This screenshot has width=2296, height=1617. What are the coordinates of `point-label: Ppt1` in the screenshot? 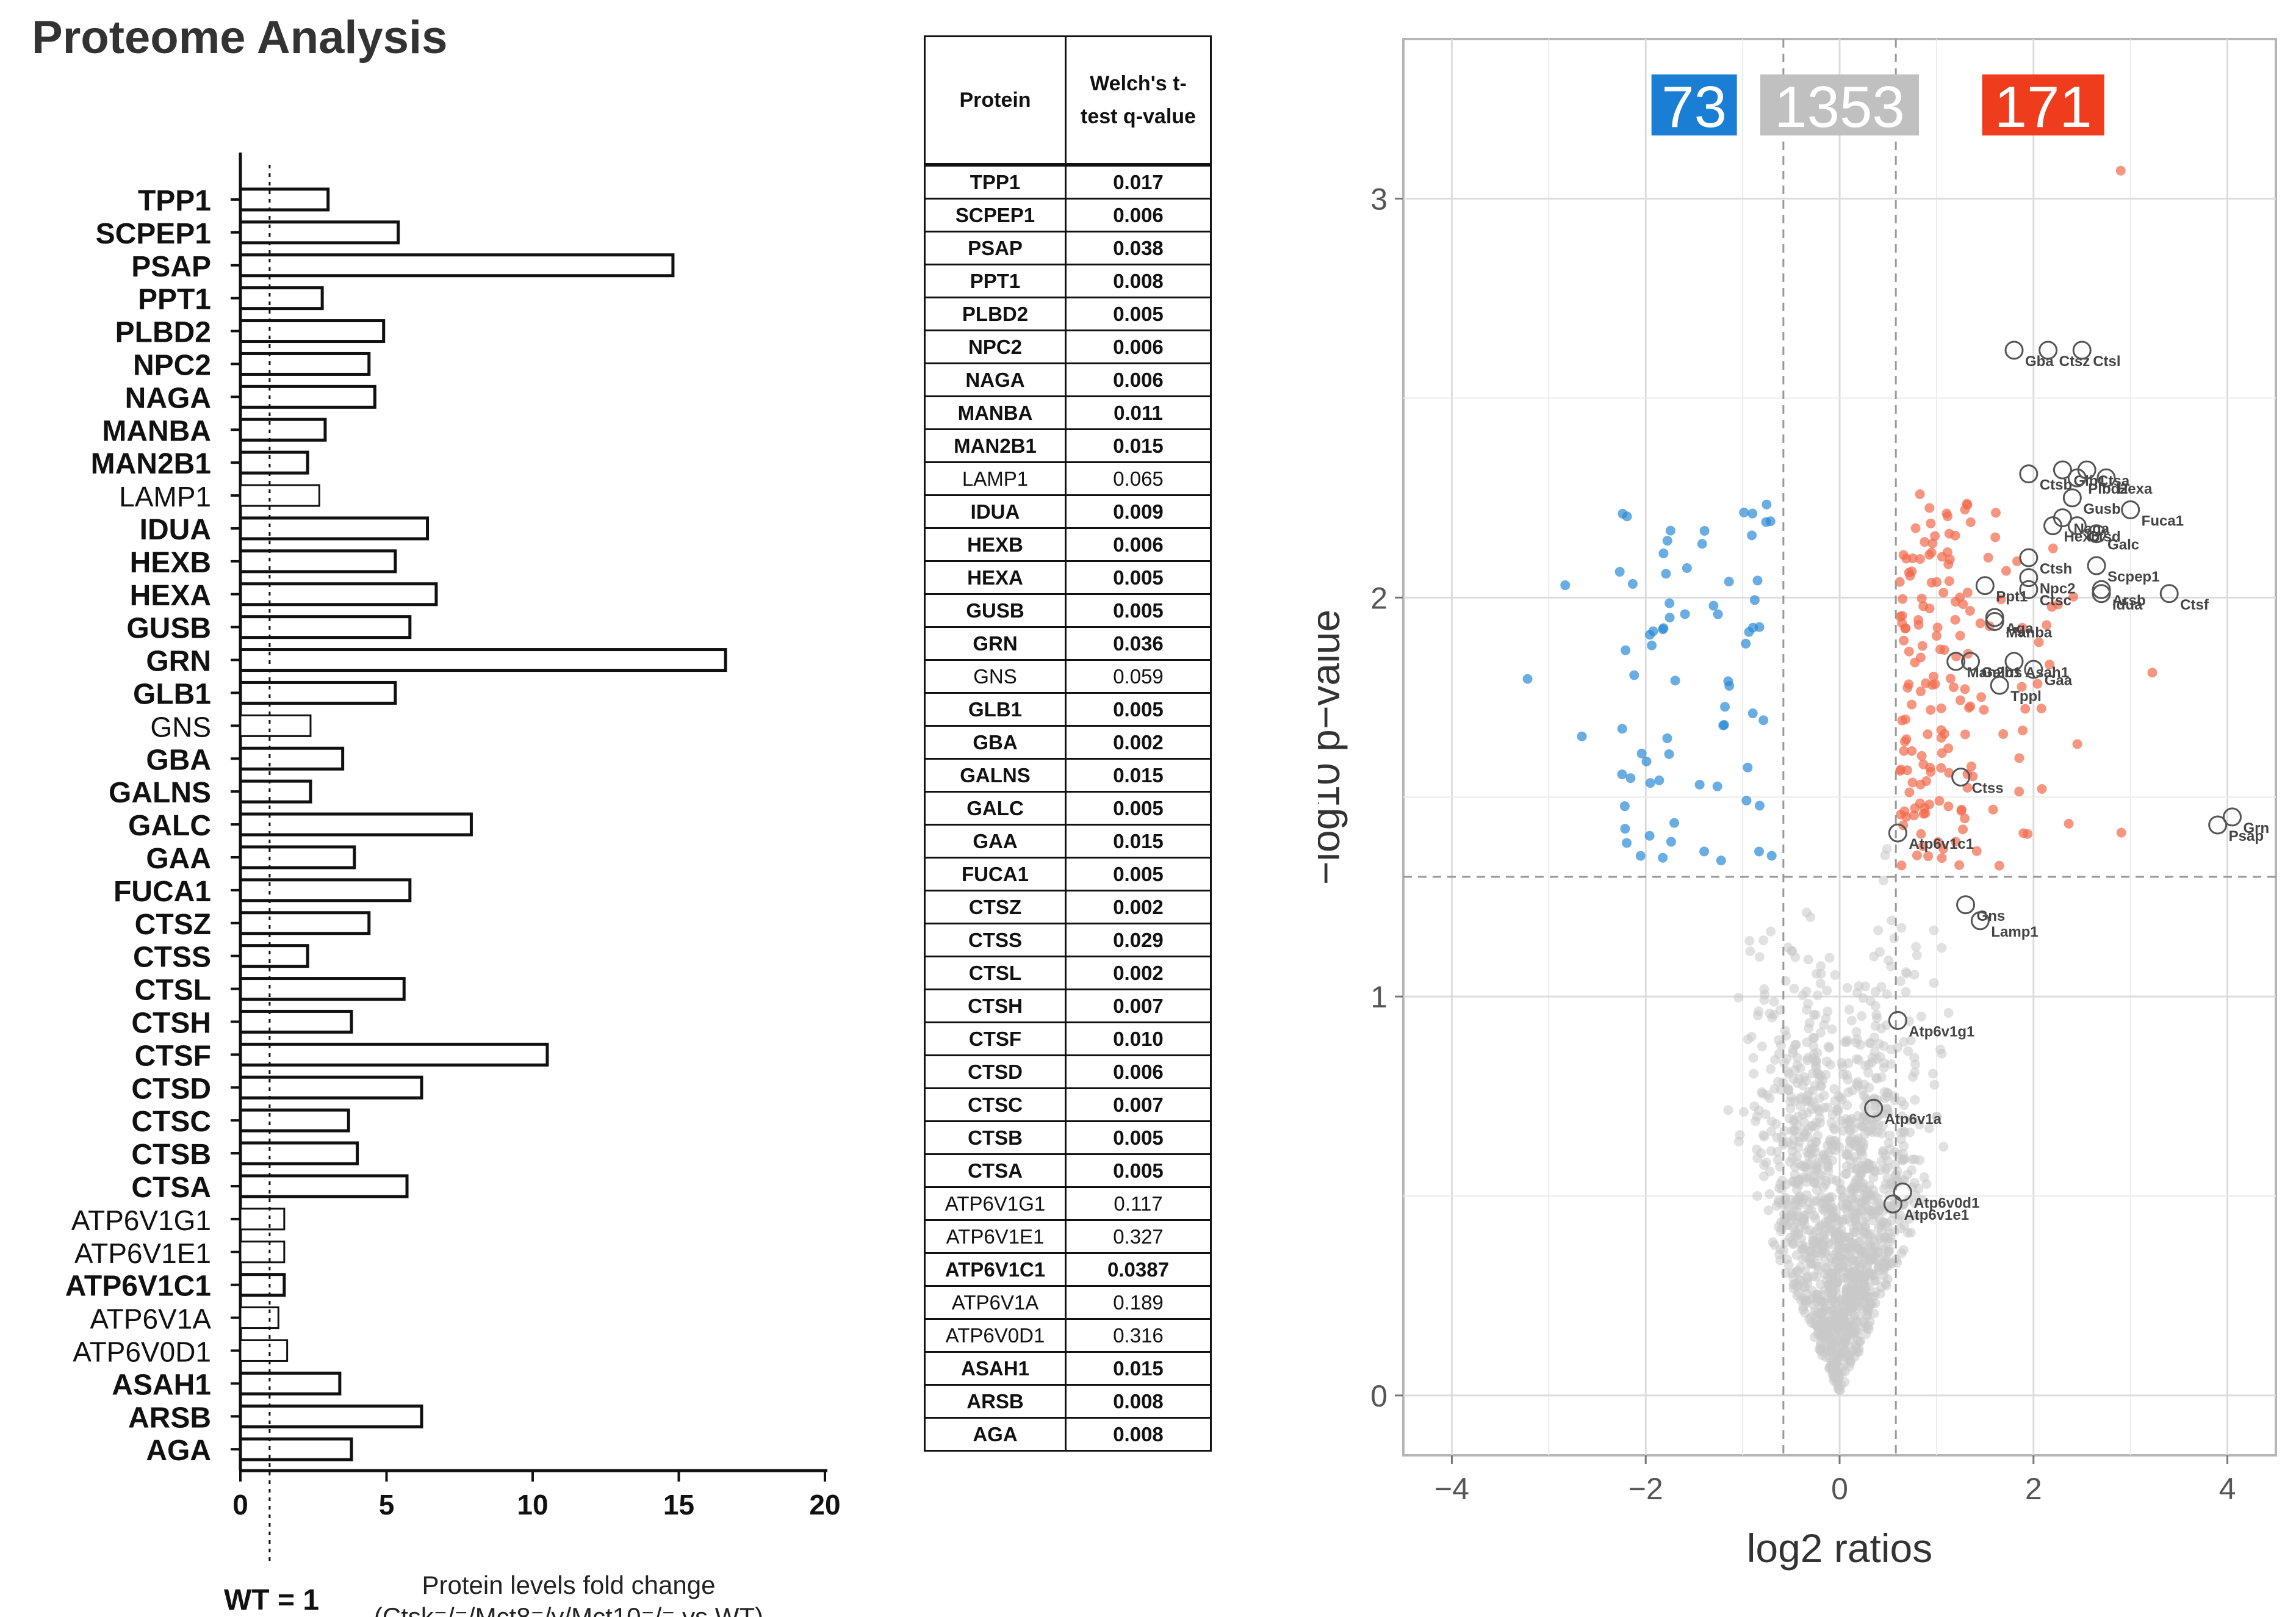 It's located at (2012, 597).